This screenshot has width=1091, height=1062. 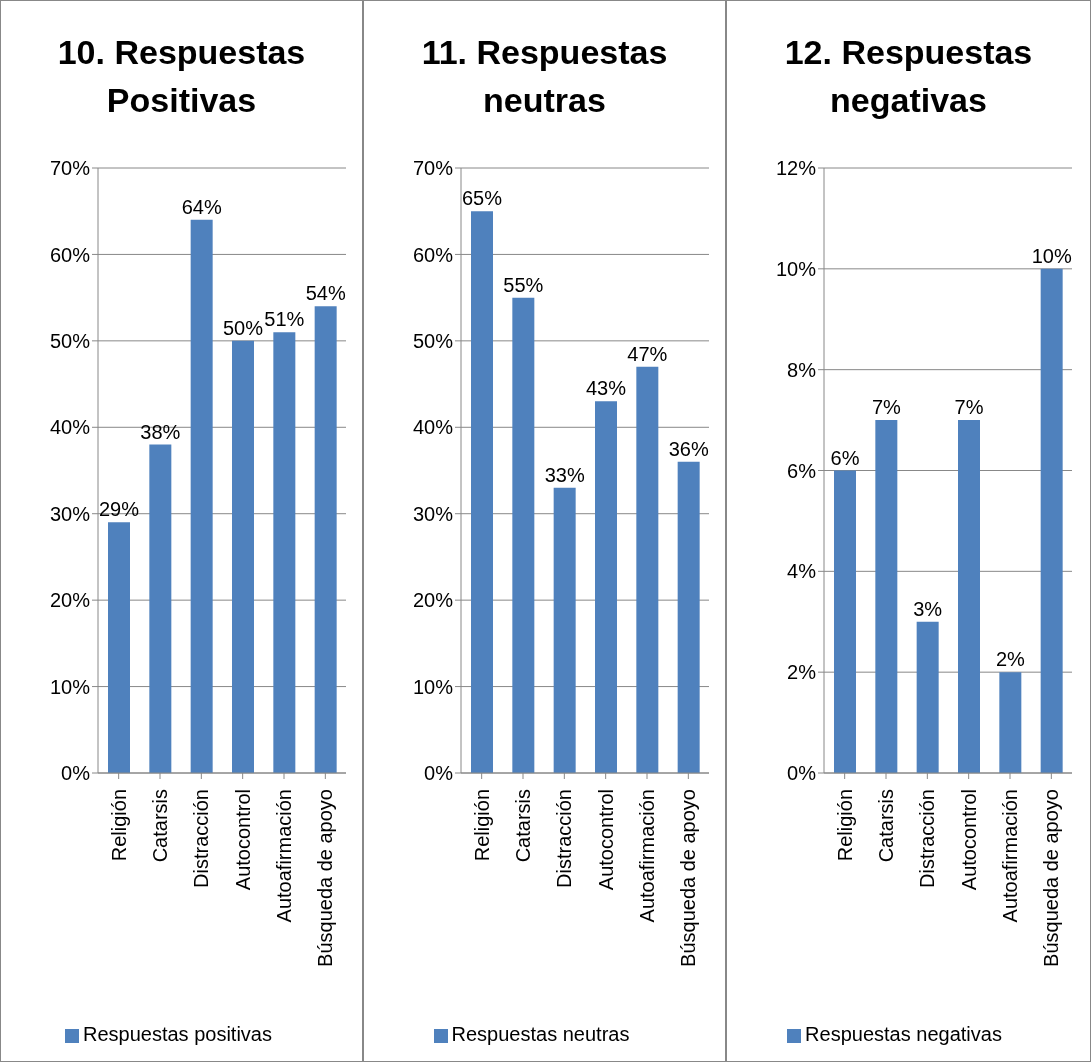 What do you see at coordinates (540, 1034) in the screenshot?
I see `legend-label: Respuestas neutras` at bounding box center [540, 1034].